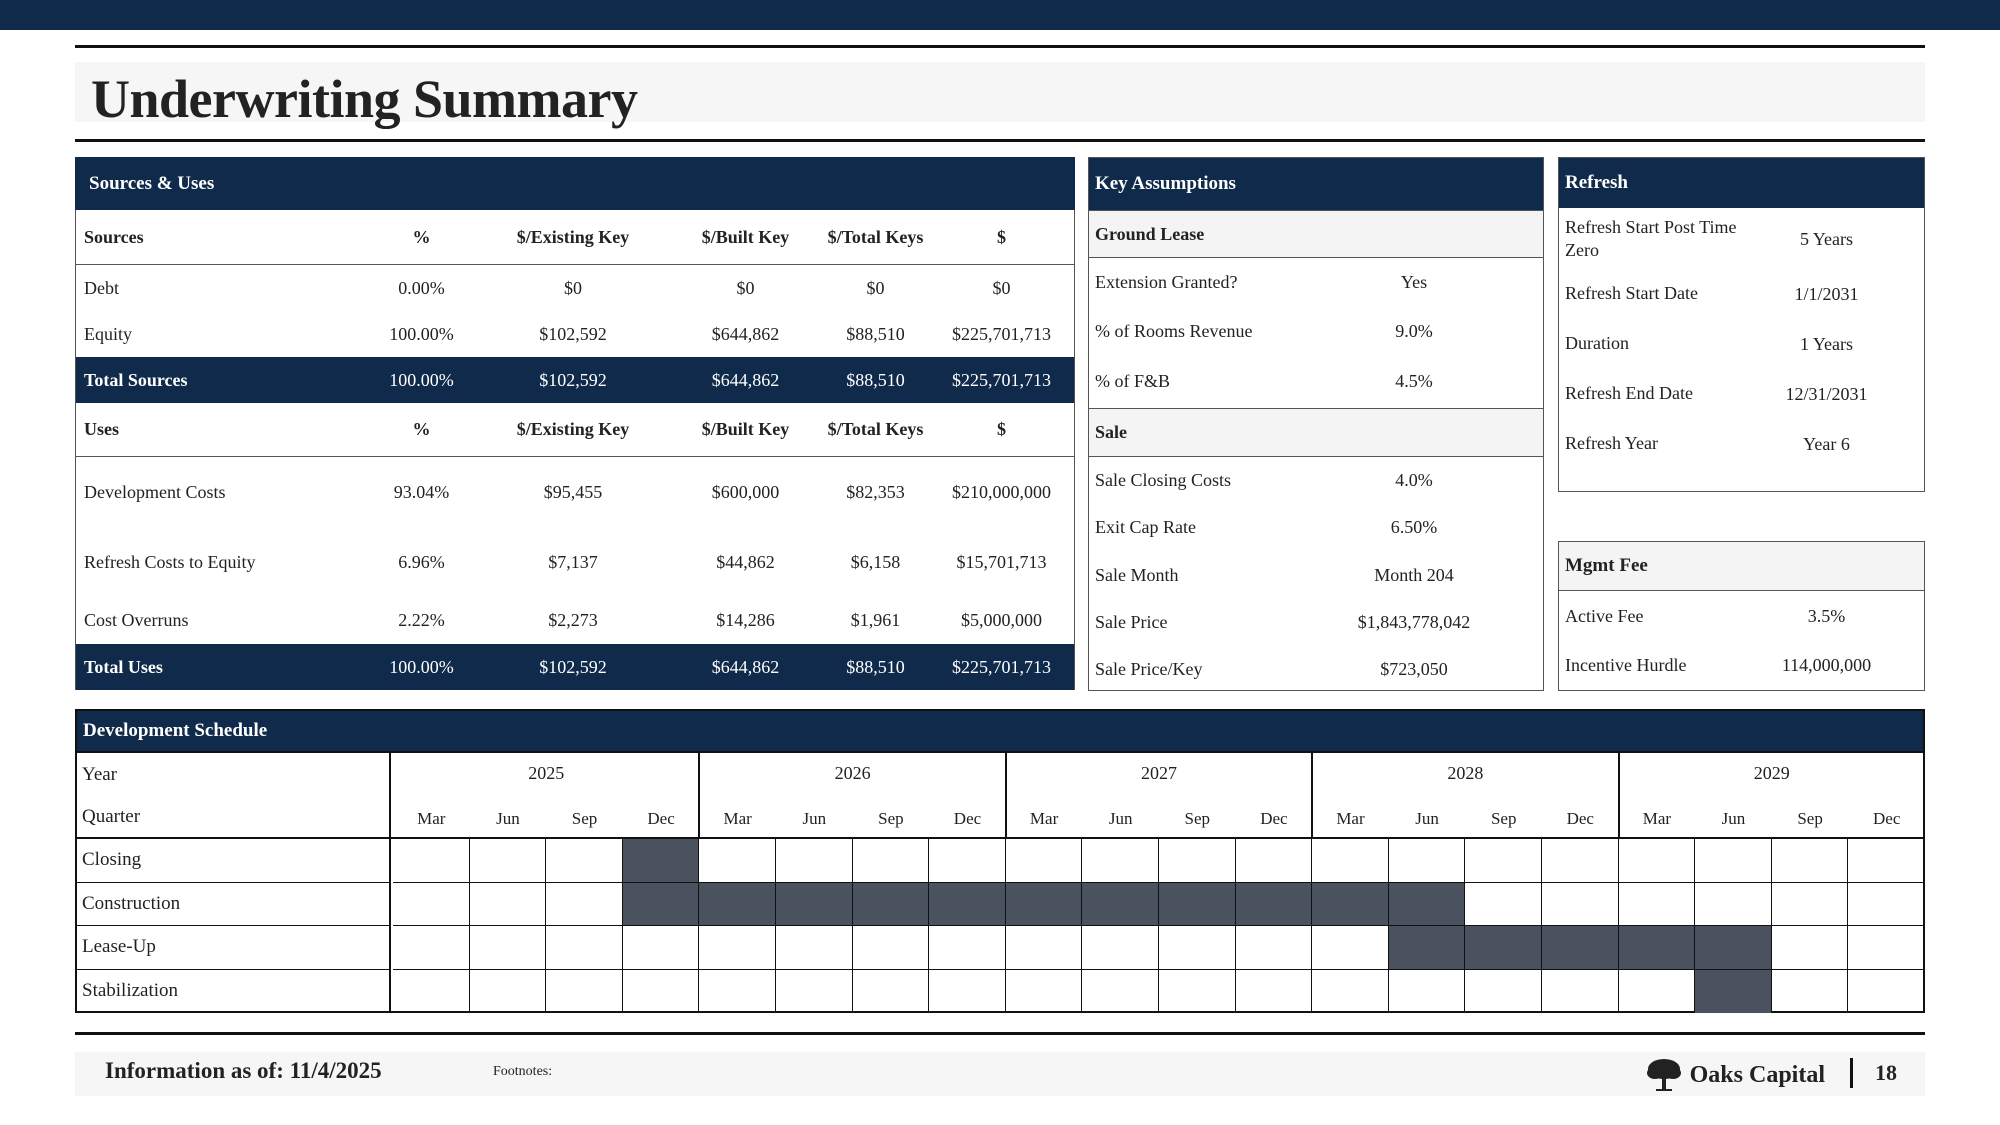 This screenshot has width=2000, height=1125. What do you see at coordinates (234, 991) in the screenshot?
I see `schedule-row-label: Stabilization` at bounding box center [234, 991].